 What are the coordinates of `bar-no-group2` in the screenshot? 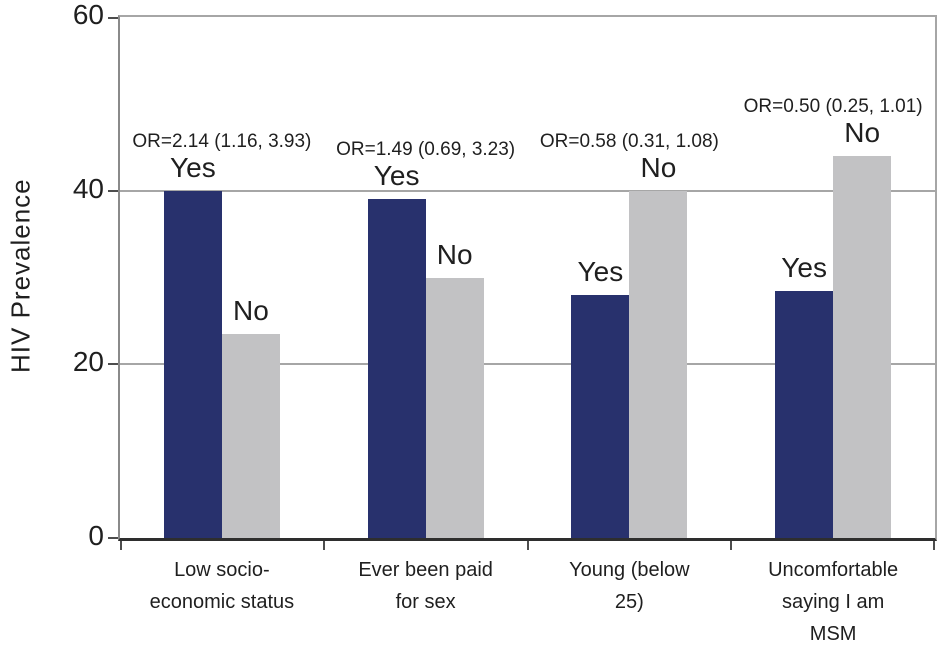 It's located at (454, 407).